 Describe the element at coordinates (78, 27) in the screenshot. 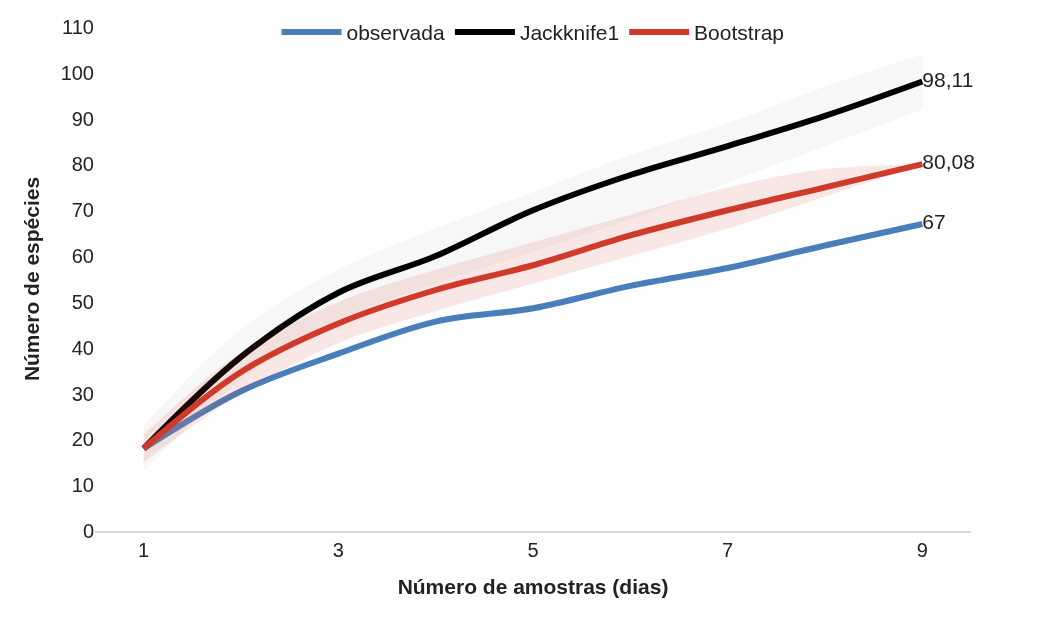

I see `y-tick-label: 110` at that location.